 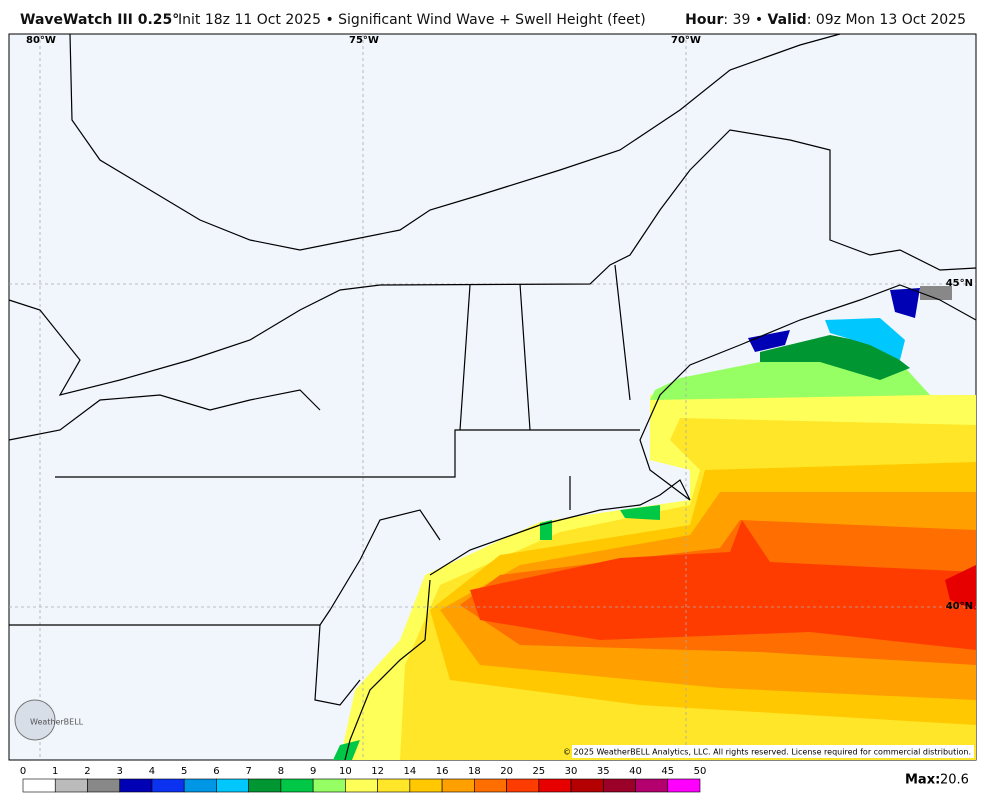 I want to click on colorbar-tick-label: 1, so click(x=55, y=771).